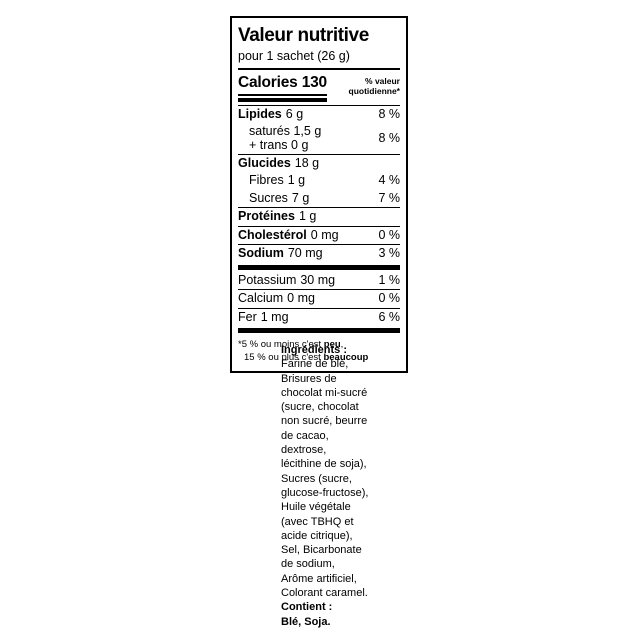 Image resolution: width=640 pixels, height=640 pixels. Describe the element at coordinates (267, 279) in the screenshot. I see `nutrient-label: Potassium` at that location.